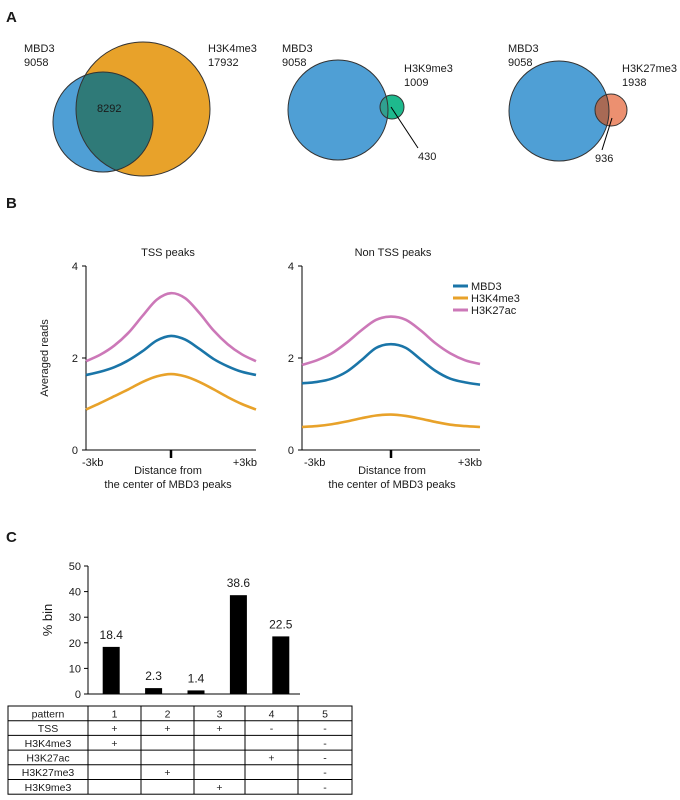 This screenshot has width=680, height=800. What do you see at coordinates (115, 714) in the screenshot?
I see `table-header-cell: 1` at bounding box center [115, 714].